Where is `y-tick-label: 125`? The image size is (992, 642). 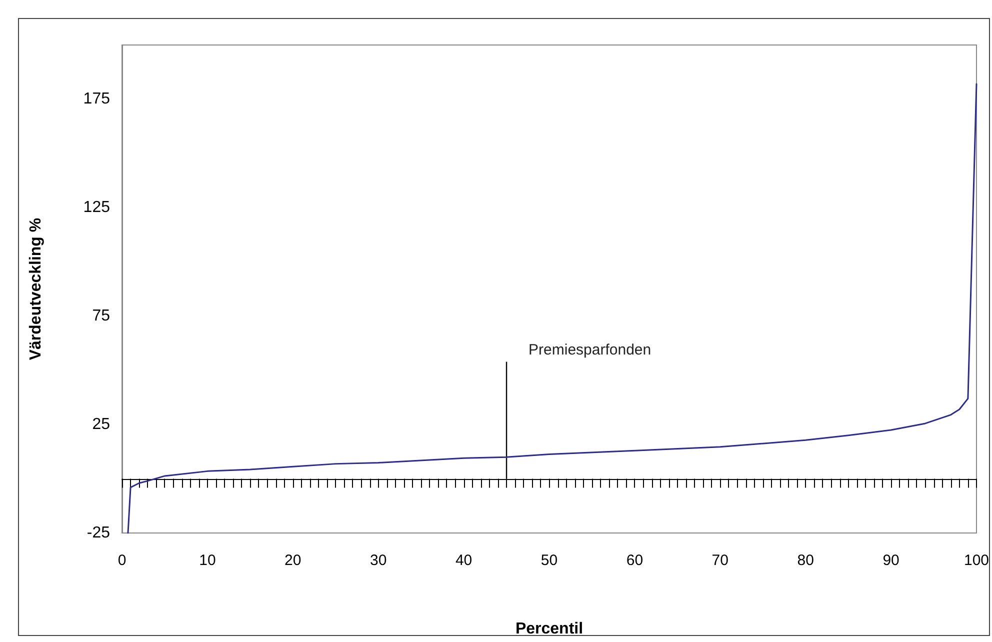 y-tick-label: 125 is located at coordinates (96, 207).